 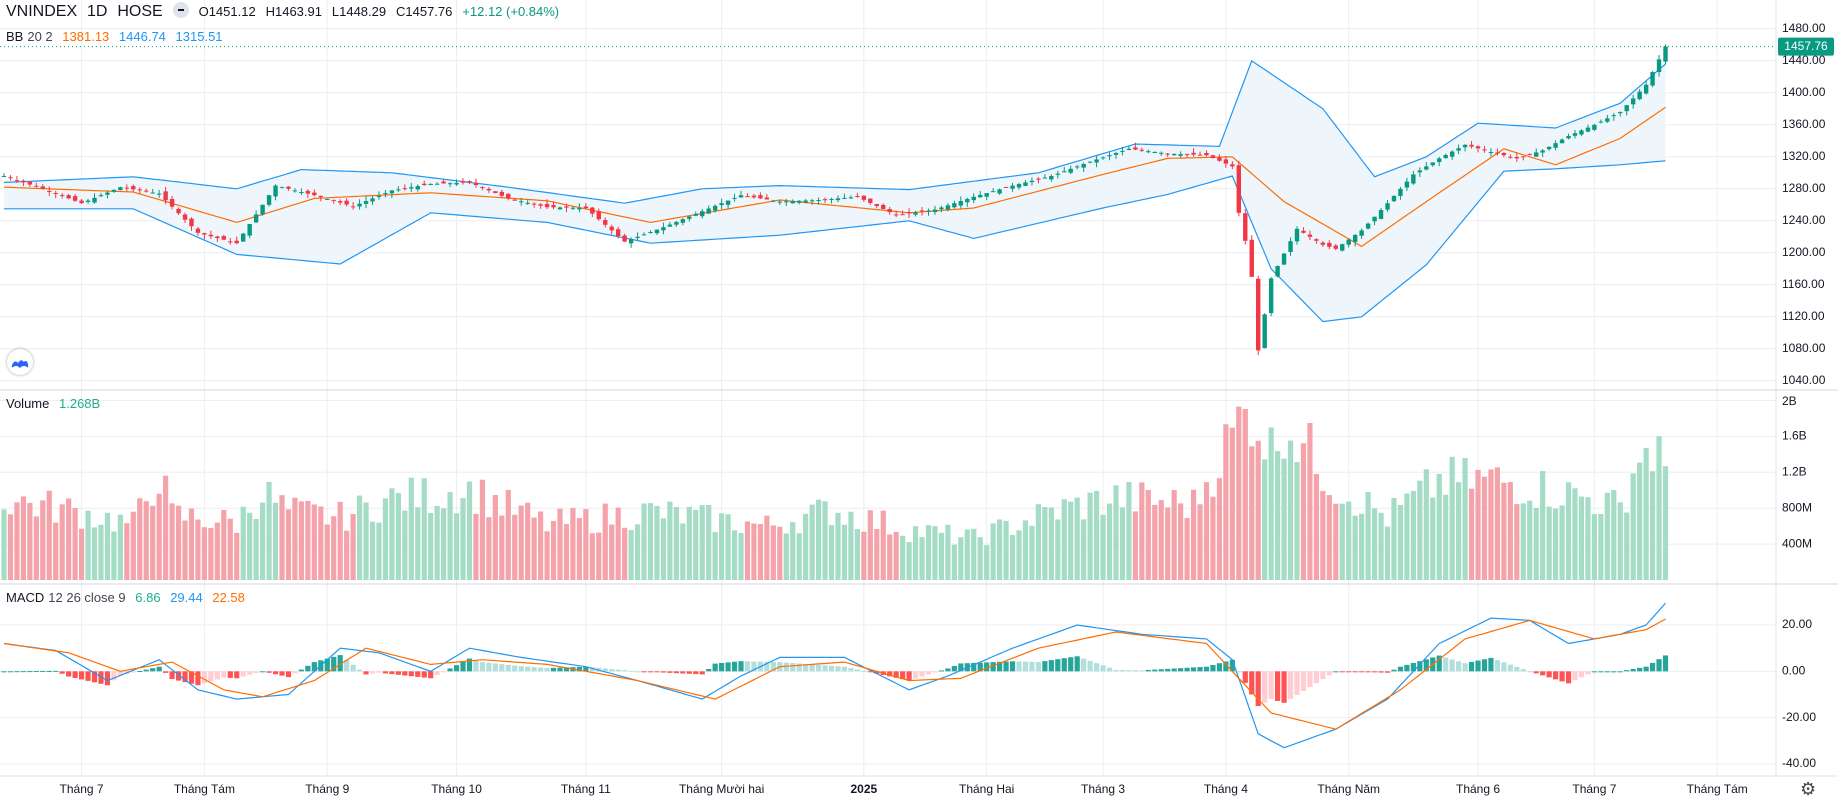 What do you see at coordinates (97, 11) in the screenshot?
I see `interval-label: 1D` at bounding box center [97, 11].